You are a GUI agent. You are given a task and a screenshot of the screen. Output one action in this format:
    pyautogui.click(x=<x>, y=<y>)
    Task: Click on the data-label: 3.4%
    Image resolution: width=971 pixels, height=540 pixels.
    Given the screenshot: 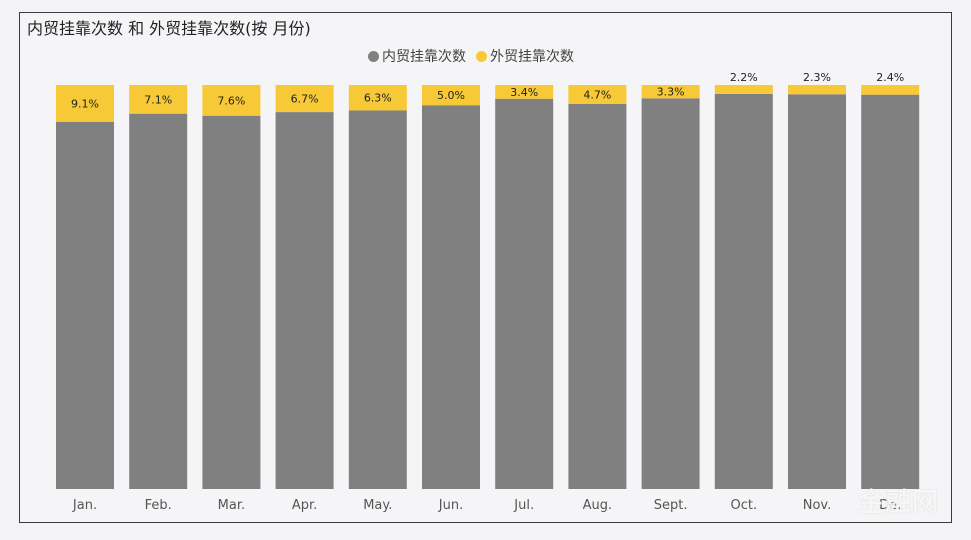 What is the action you would take?
    pyautogui.click(x=524, y=92)
    